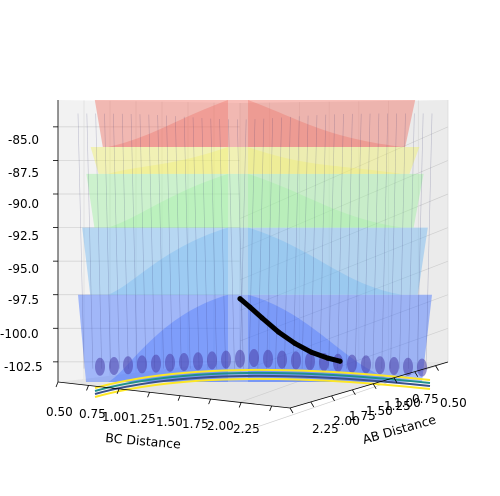 This screenshot has height=496, width=500. I want to click on x-tick-label: 1.25, so click(142, 419).